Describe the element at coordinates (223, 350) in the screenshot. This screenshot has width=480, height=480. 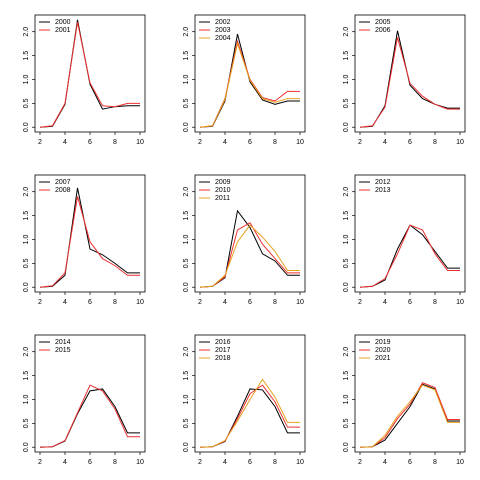
I see `legend-label: 2017` at that location.